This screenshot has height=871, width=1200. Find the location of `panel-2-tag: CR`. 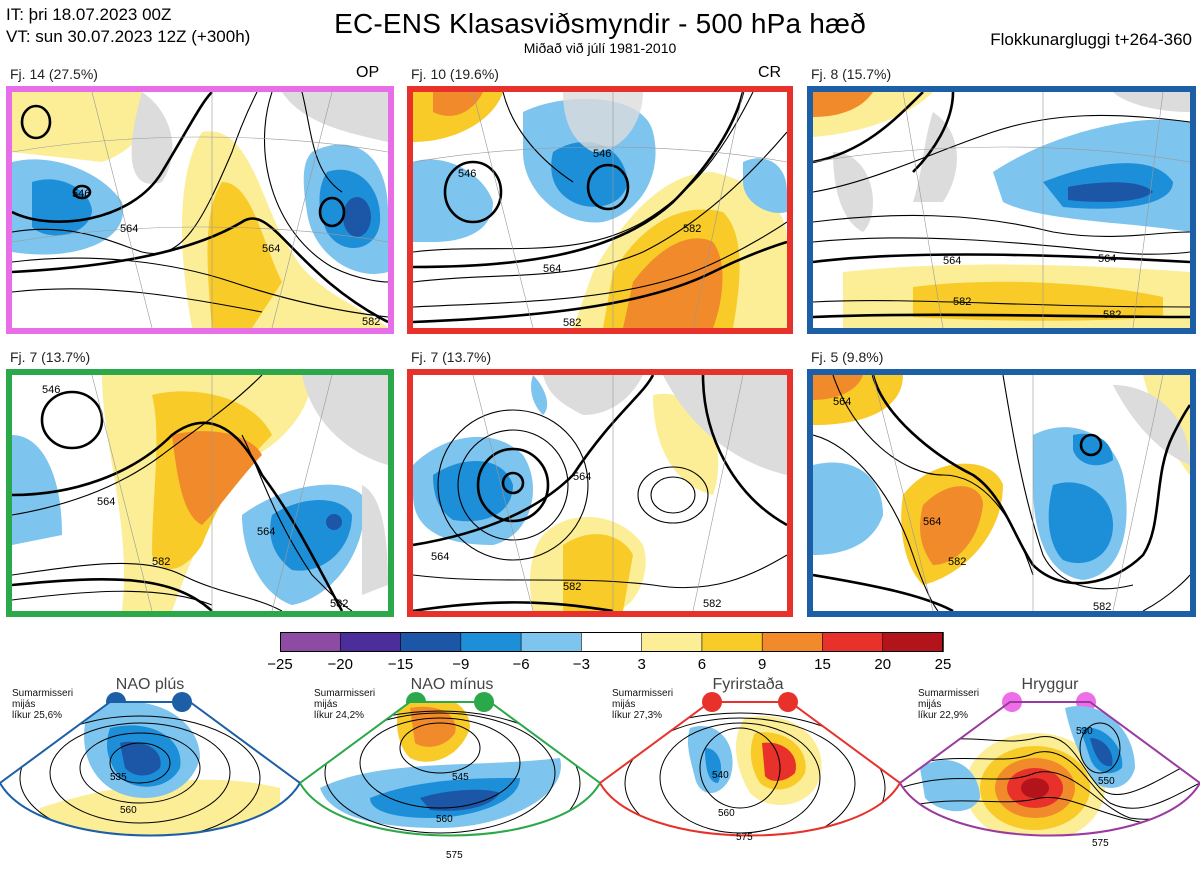

panel-2-tag: CR is located at coordinates (770, 72).